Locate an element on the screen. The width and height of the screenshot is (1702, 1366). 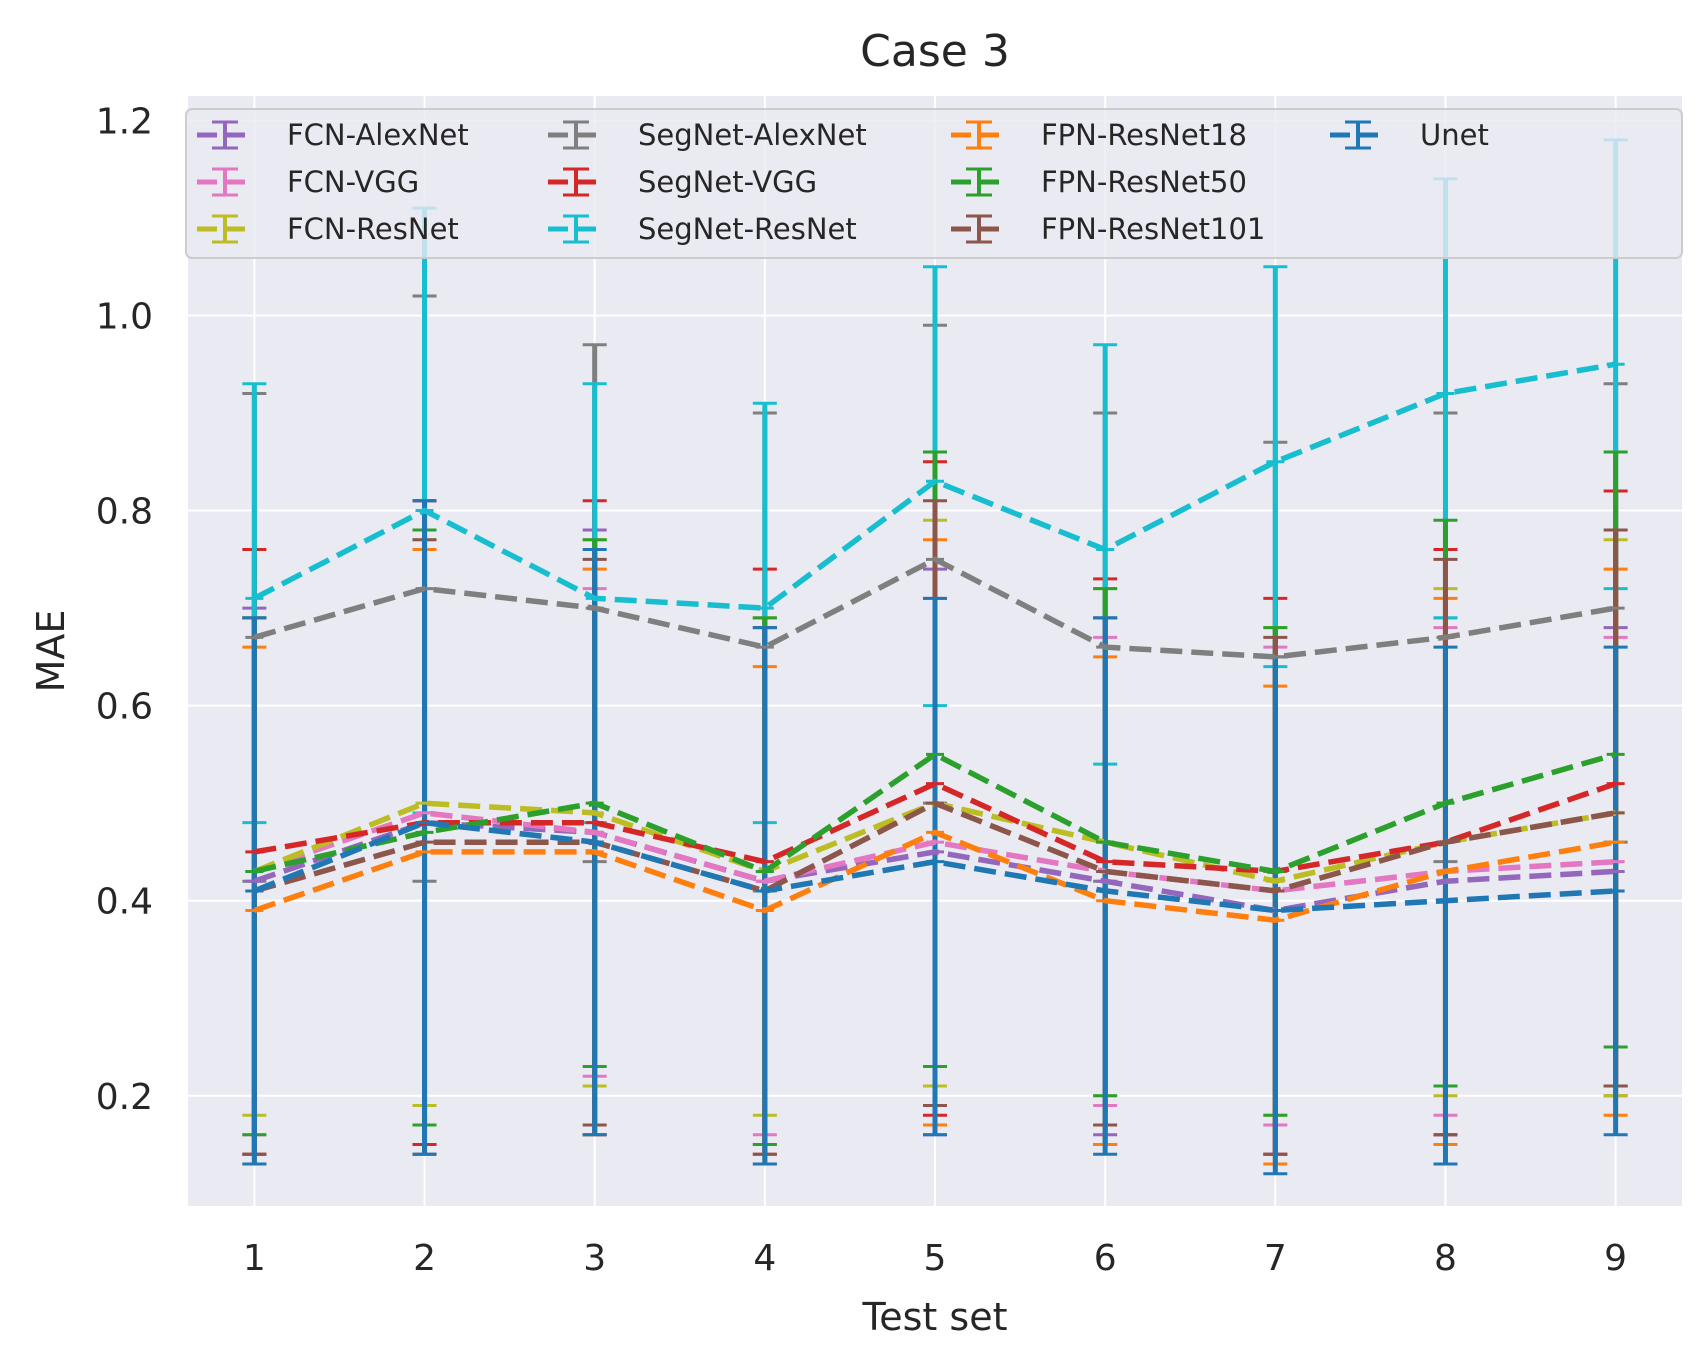
x-tick-label: 8 is located at coordinates (1445, 1258).